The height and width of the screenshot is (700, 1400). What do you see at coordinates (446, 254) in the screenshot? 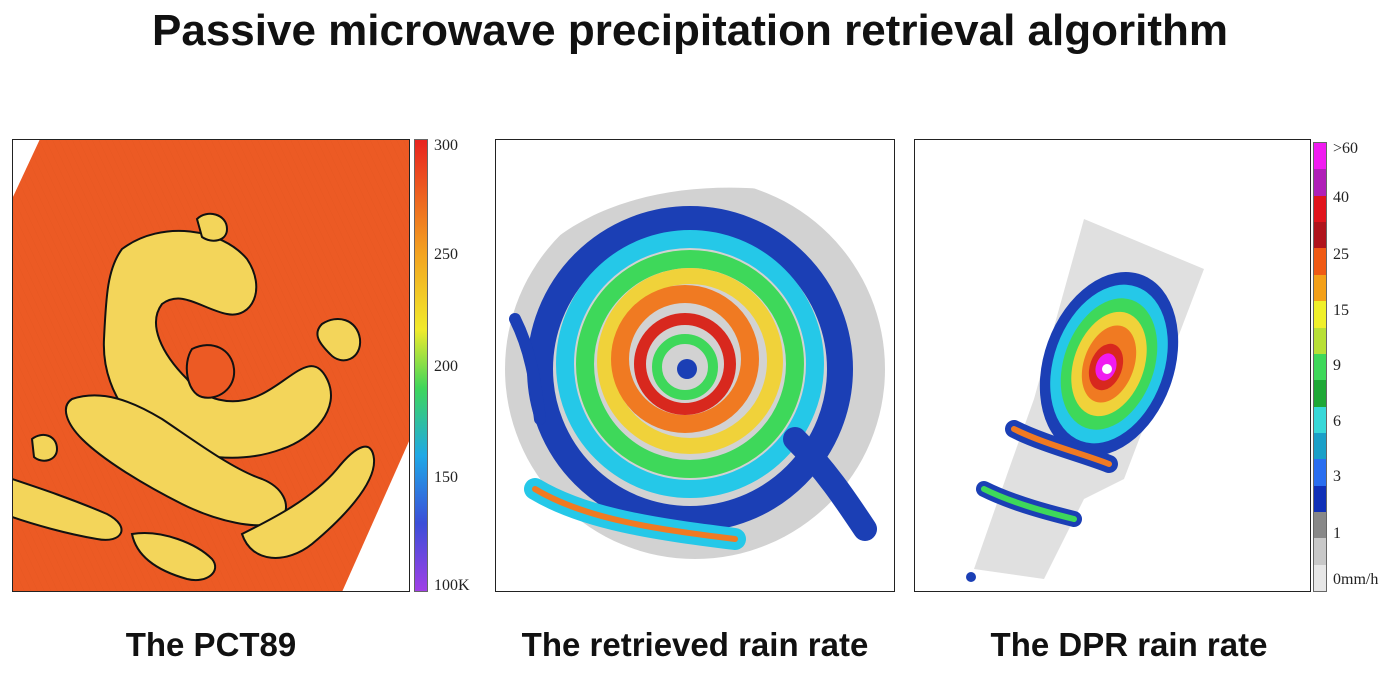
I see `pct89-tick-250: 250` at bounding box center [446, 254].